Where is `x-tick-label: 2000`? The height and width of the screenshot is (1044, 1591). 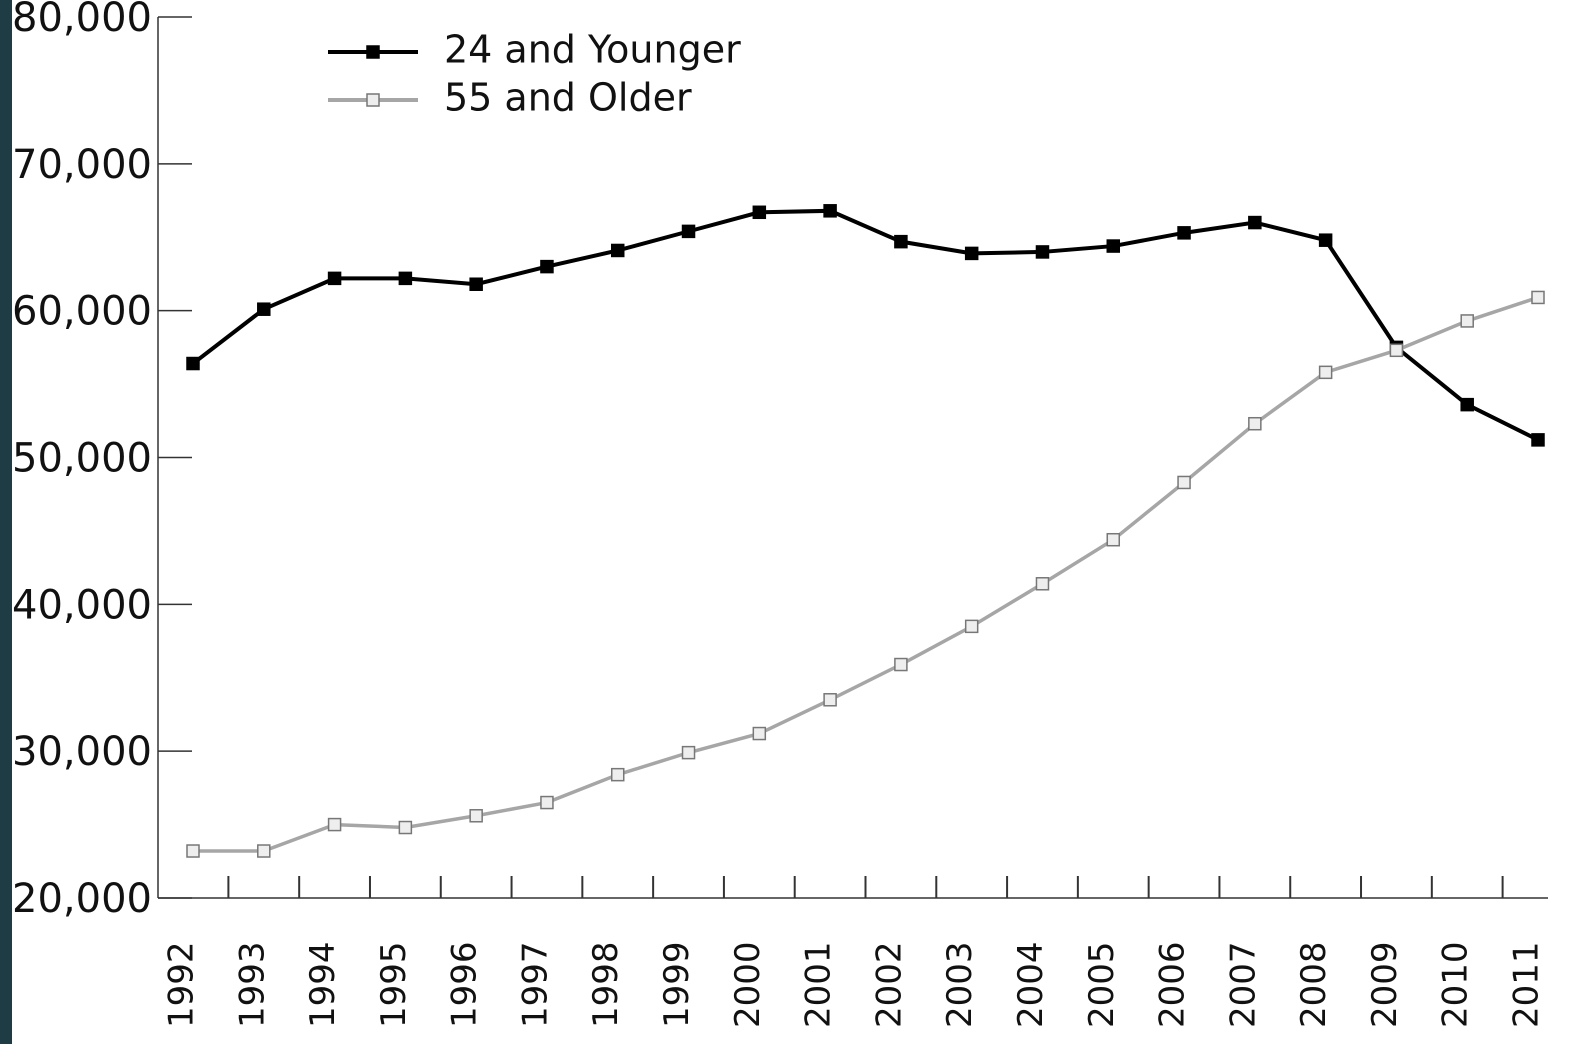
x-tick-label: 2000 is located at coordinates (748, 984).